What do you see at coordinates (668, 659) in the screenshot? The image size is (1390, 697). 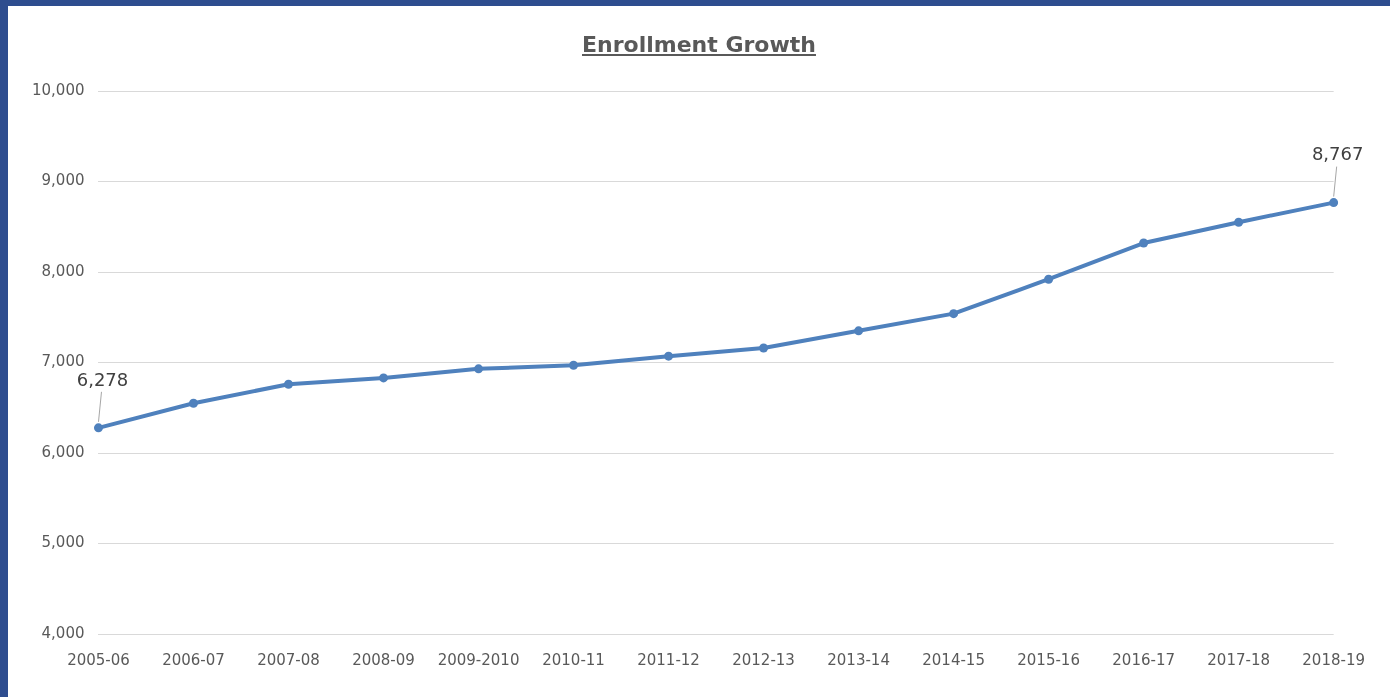 I see `x-tick-label: 2011-12` at bounding box center [668, 659].